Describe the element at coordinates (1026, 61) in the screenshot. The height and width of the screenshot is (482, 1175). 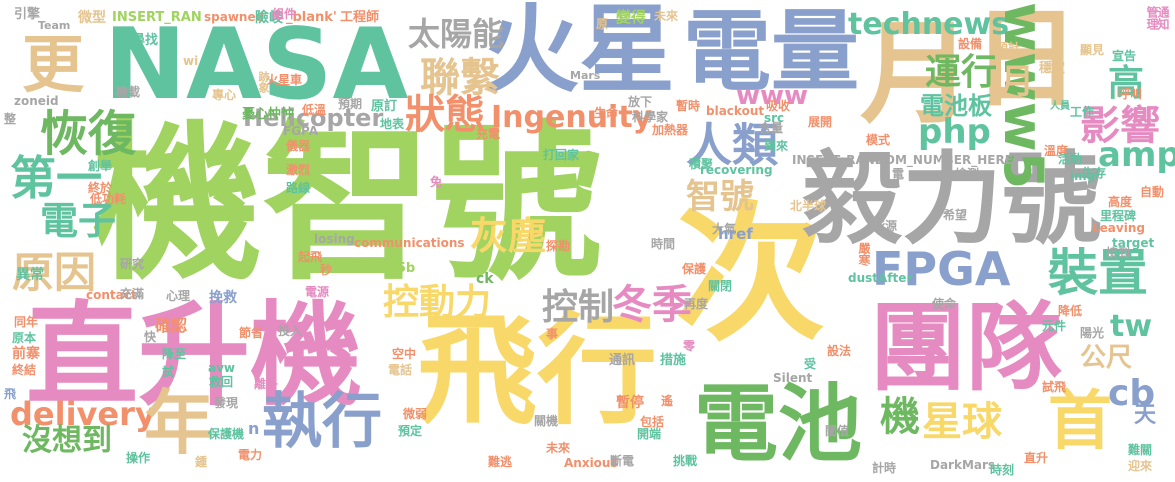
I see `word-ri: 日` at that location.